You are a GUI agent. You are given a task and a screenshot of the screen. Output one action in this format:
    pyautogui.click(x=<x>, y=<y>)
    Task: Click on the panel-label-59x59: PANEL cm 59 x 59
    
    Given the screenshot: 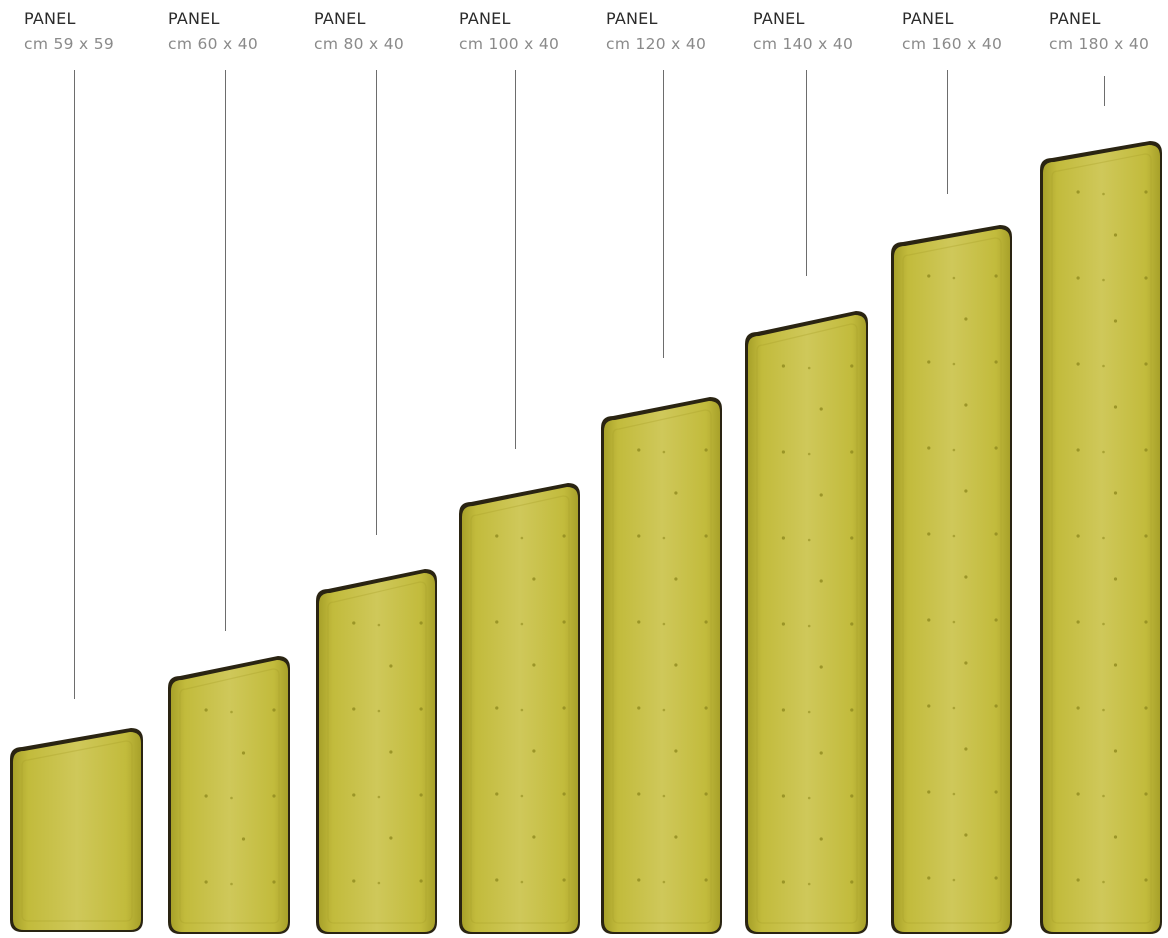 What is the action you would take?
    pyautogui.click(x=69, y=31)
    